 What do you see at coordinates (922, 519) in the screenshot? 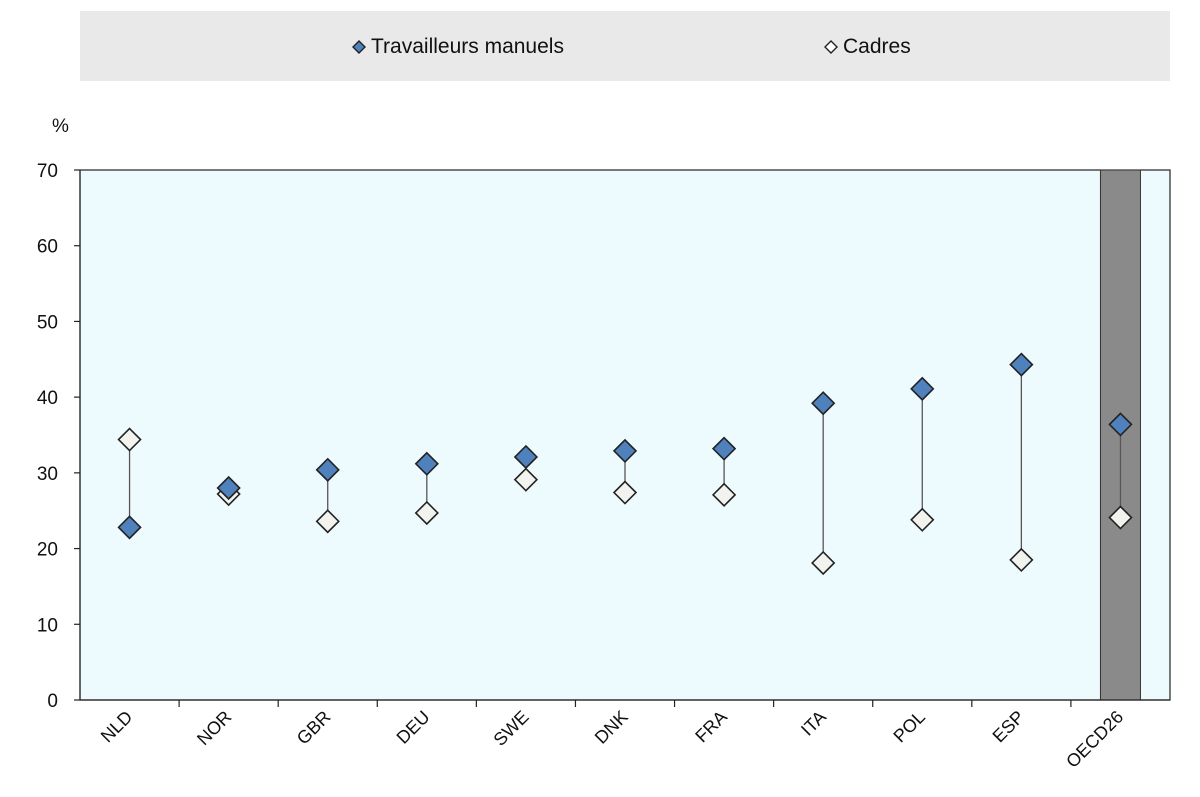
I see `point-cadres-pol` at bounding box center [922, 519].